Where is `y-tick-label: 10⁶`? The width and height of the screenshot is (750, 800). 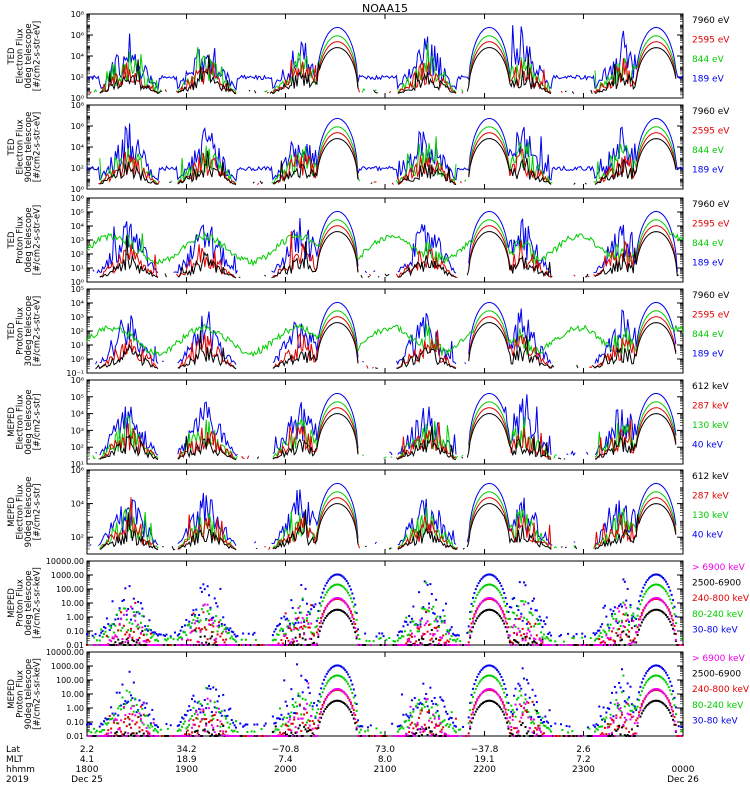 y-tick-label: 10⁶ is located at coordinates (77, 380).